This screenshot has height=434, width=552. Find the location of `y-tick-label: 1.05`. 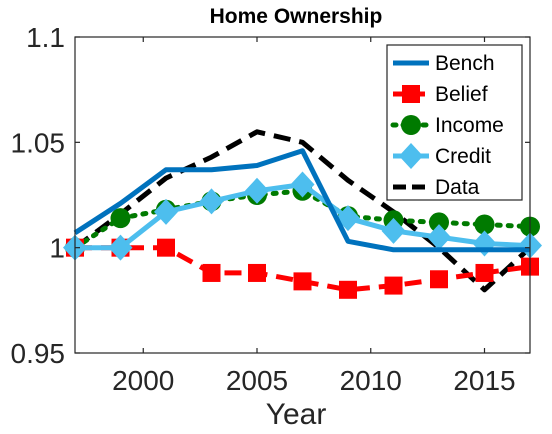

y-tick-label: 1.05 is located at coordinates (38, 142).